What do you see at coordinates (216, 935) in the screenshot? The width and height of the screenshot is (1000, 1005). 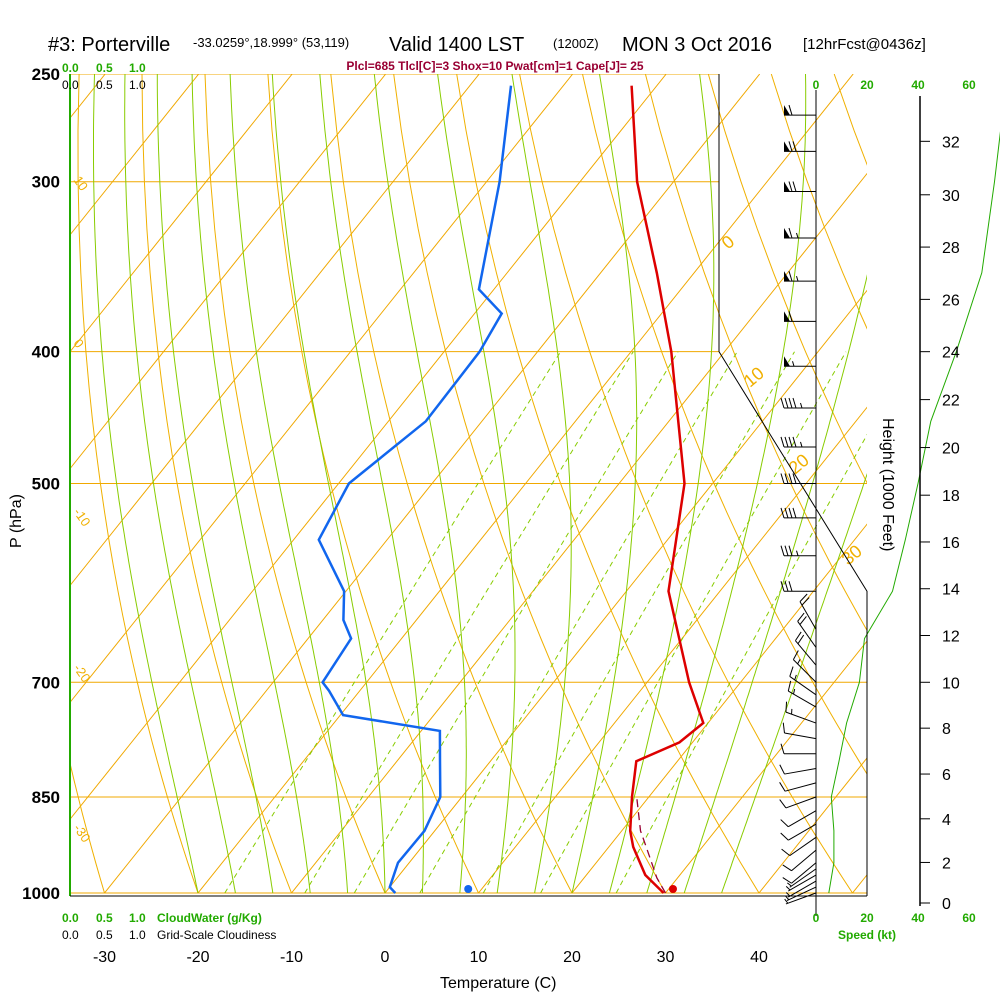 I see `cloudiness-axis-label: Grid-Scale Cloudiness` at bounding box center [216, 935].